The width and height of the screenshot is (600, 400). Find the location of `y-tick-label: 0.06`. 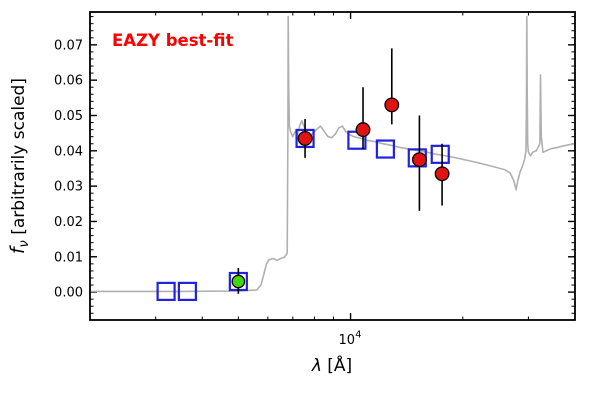

y-tick-label: 0.06 is located at coordinates (68, 81).